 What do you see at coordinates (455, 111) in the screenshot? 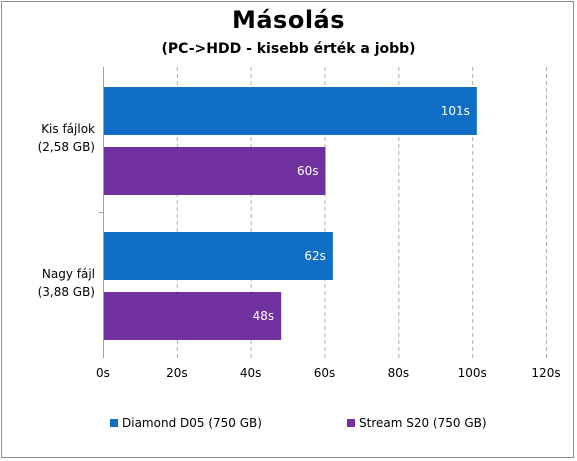
I see `data-label-diamond-0: 101s` at bounding box center [455, 111].